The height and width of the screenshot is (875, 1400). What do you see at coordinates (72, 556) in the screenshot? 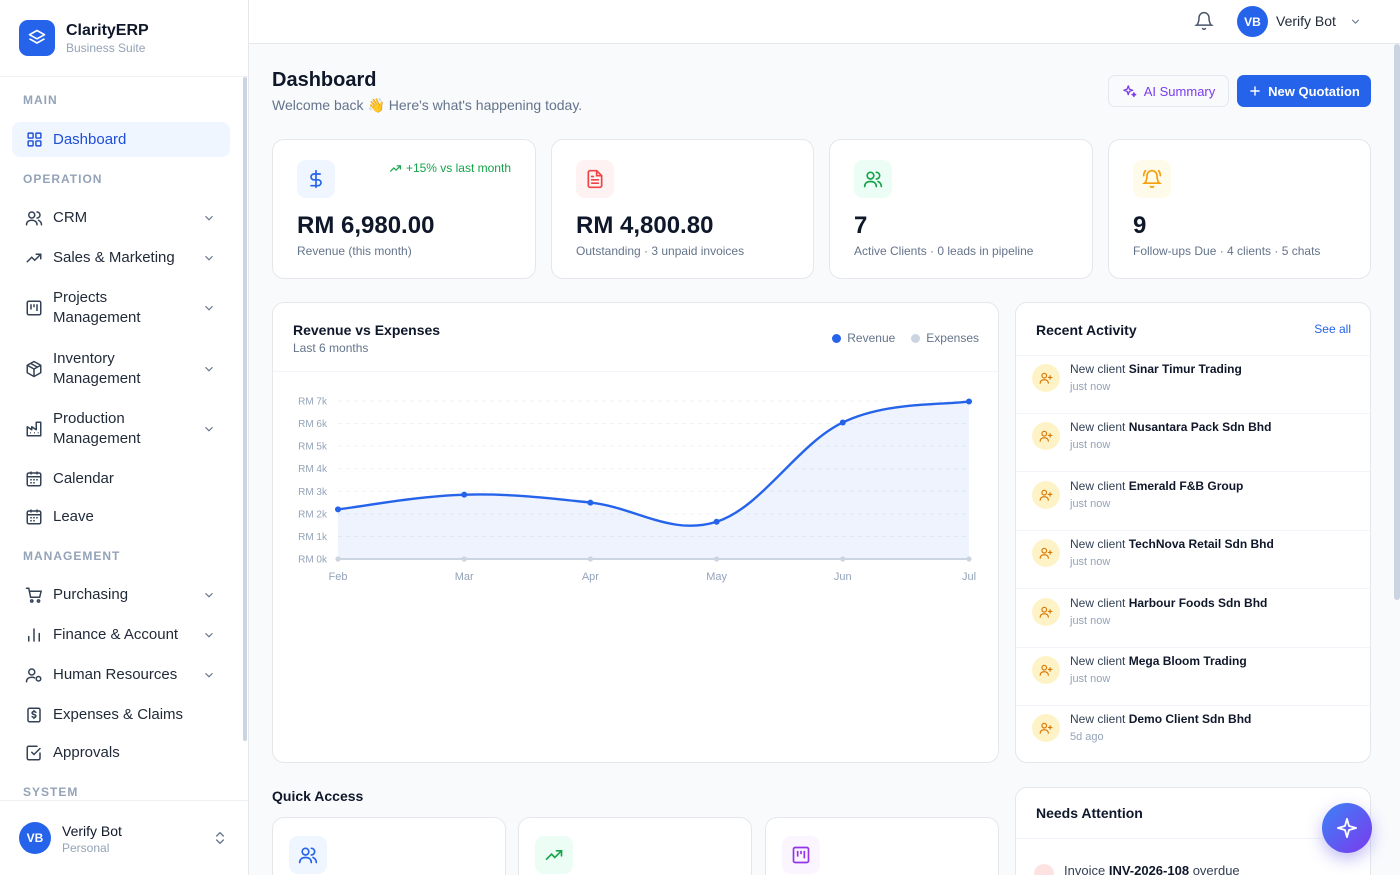
I see `section-management: MANAGEMENT` at bounding box center [72, 556].